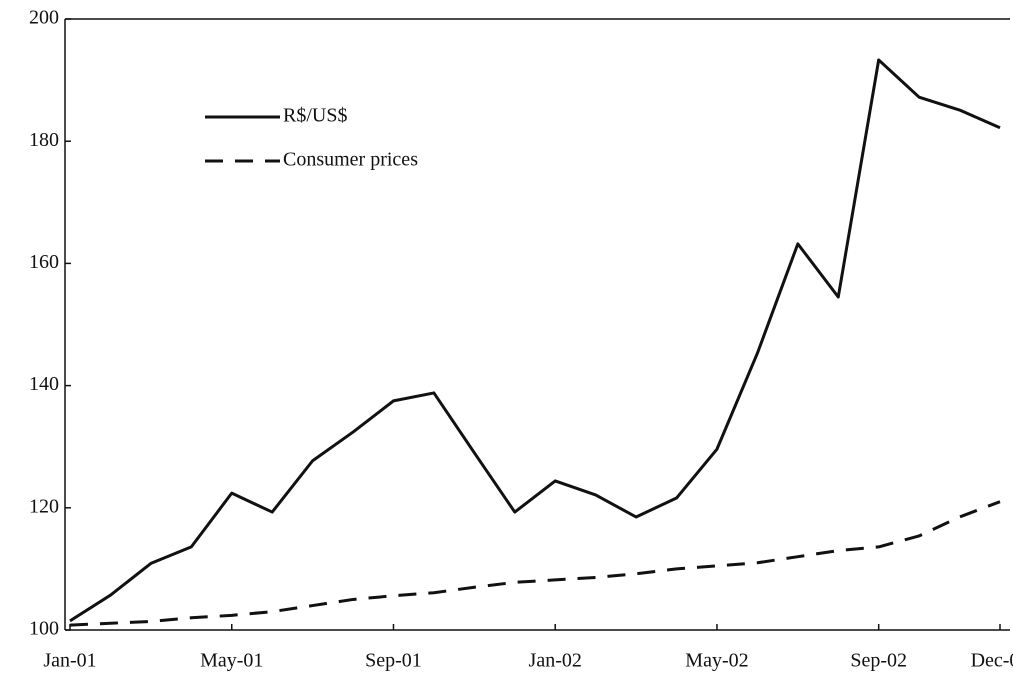 The image size is (1013, 684). What do you see at coordinates (231, 661) in the screenshot?
I see `x-tick-label: May-01` at bounding box center [231, 661].